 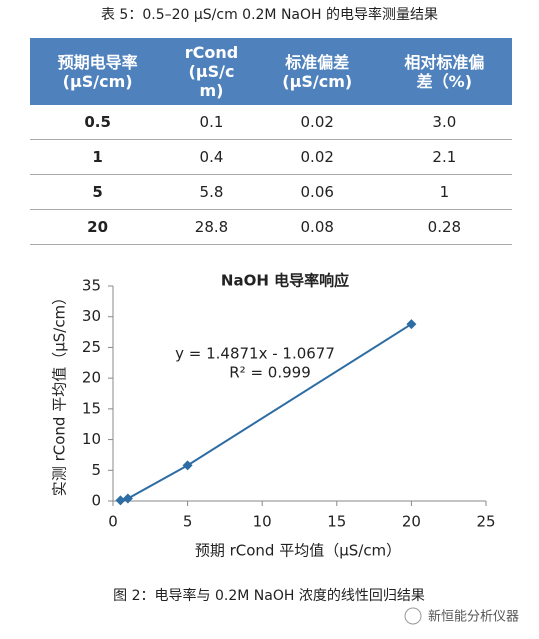 I want to click on x-tick-label: 5, so click(x=188, y=522).